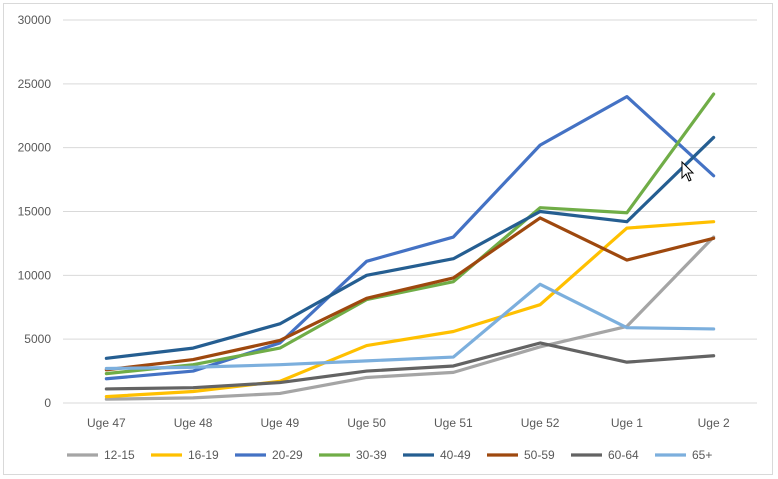 This screenshot has height=479, width=778. What do you see at coordinates (119, 455) in the screenshot?
I see `legend-label-12-15: 12-15` at bounding box center [119, 455].